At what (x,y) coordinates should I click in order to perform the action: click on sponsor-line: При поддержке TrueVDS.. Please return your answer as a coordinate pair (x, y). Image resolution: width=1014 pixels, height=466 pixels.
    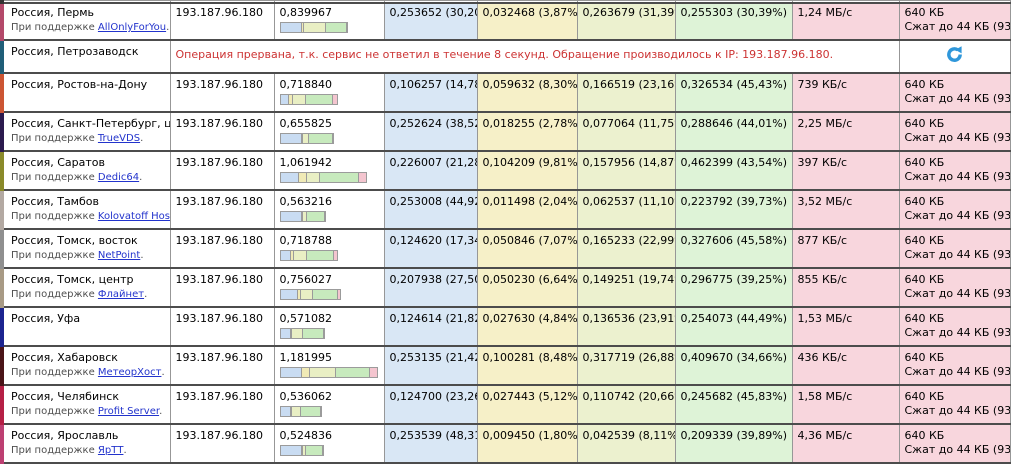
    Looking at the image, I should click on (88, 139).